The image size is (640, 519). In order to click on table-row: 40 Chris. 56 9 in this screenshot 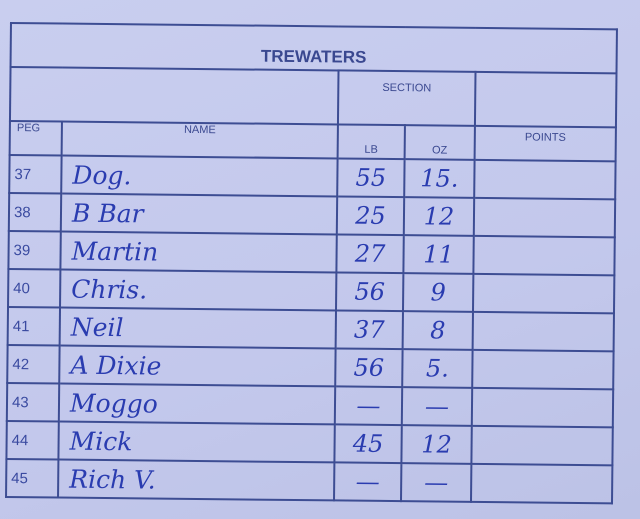, I will do `click(311, 291)`.